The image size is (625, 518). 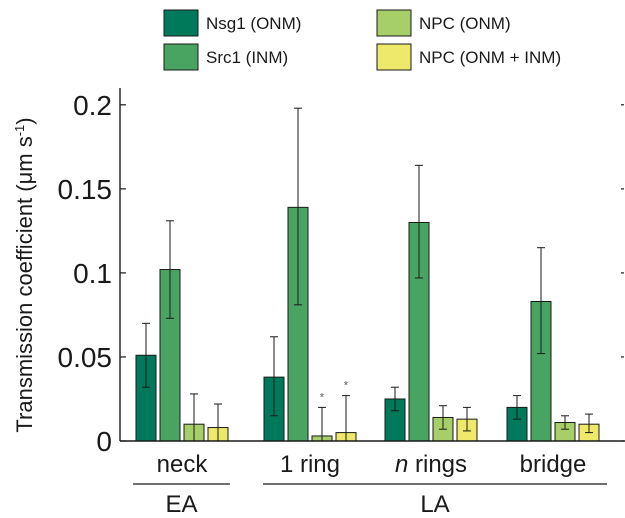 What do you see at coordinates (85, 189) in the screenshot?
I see `y-tick-label: 0.15` at bounding box center [85, 189].